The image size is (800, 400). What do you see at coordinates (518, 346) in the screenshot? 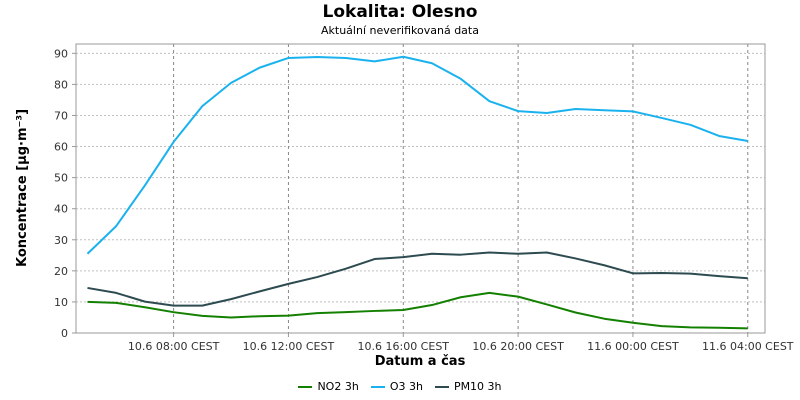
I see `x-tick-label: 10.6 20:00 CEST` at bounding box center [518, 346].